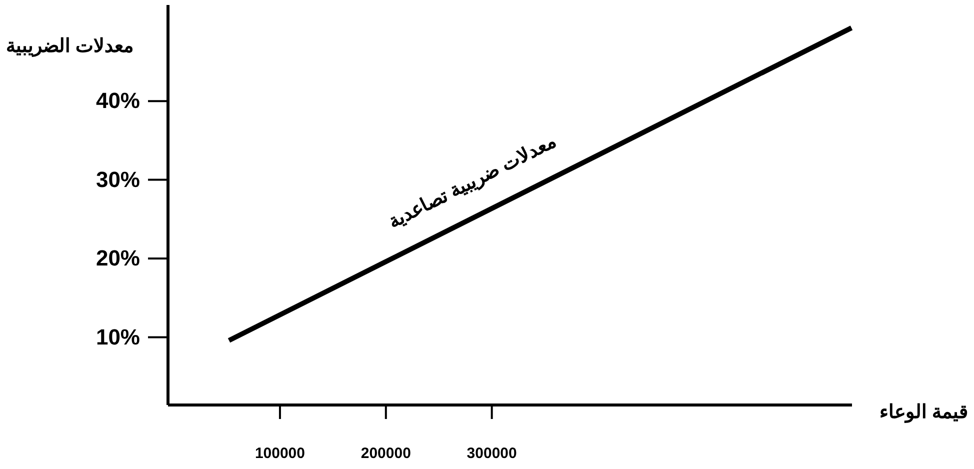 This screenshot has width=974, height=469. What do you see at coordinates (279, 453) in the screenshot?
I see `x-tick-label: 100000` at bounding box center [279, 453].